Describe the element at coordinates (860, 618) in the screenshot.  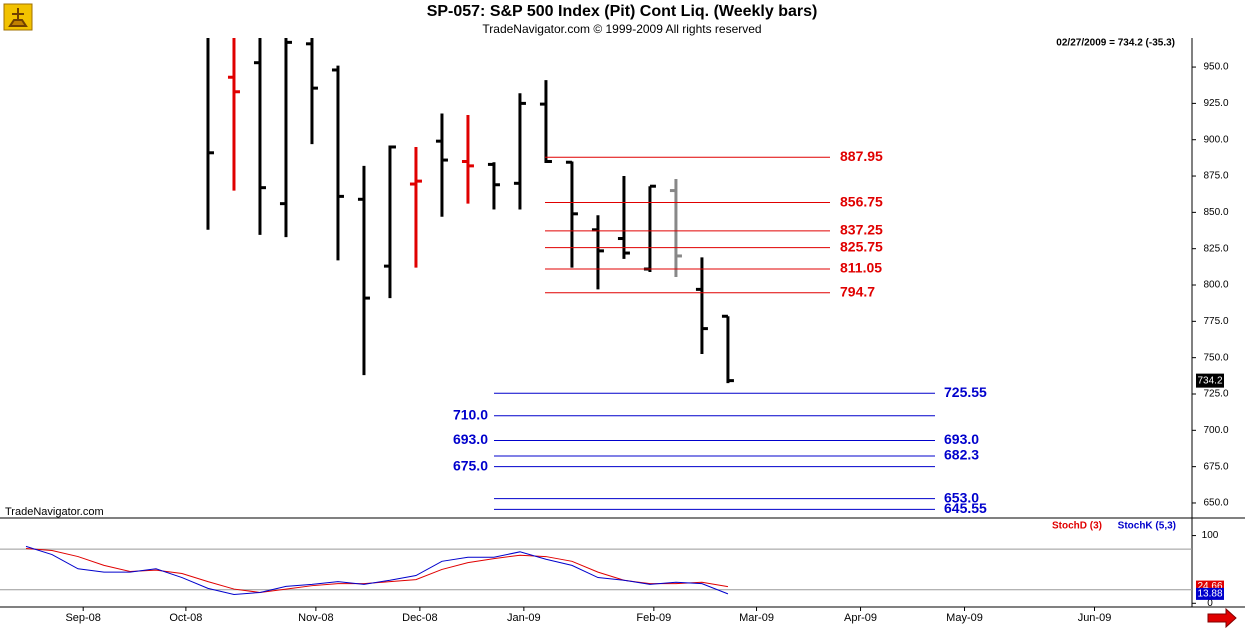
I see `x-tick-label: Apr-09` at that location.